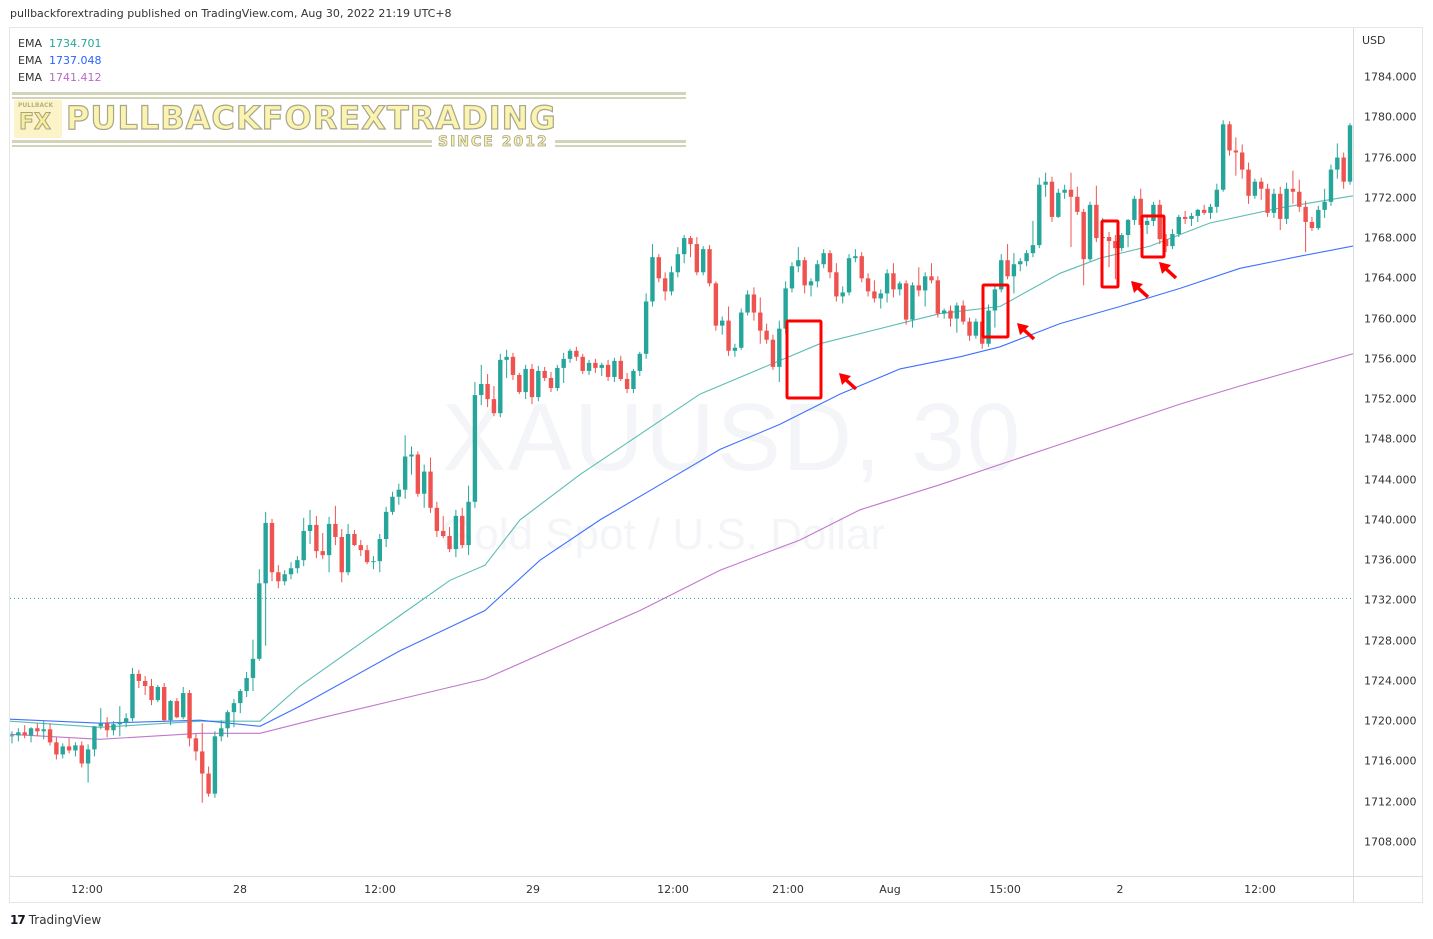 Image resolution: width=1433 pixels, height=939 pixels. What do you see at coordinates (493, 142) in the screenshot?
I see `logo-since: SINCE 2012` at bounding box center [493, 142].